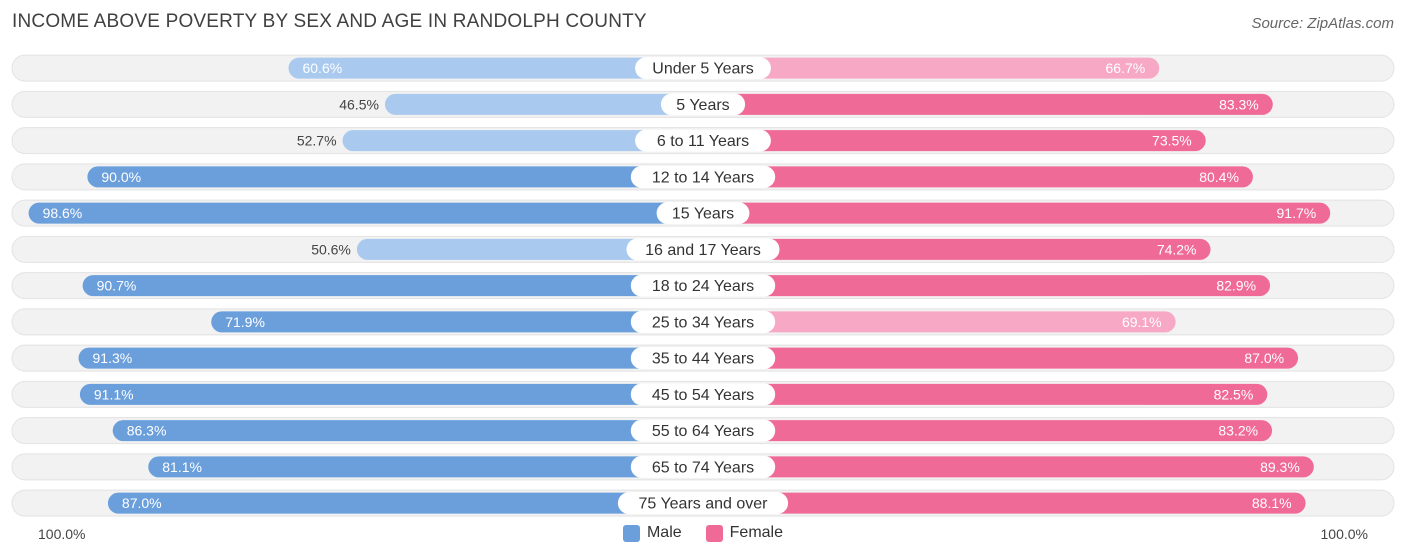 The height and width of the screenshot is (559, 1406). I want to click on chart-row: 86.3% 83.2% 55 to 64 Years, so click(703, 431).